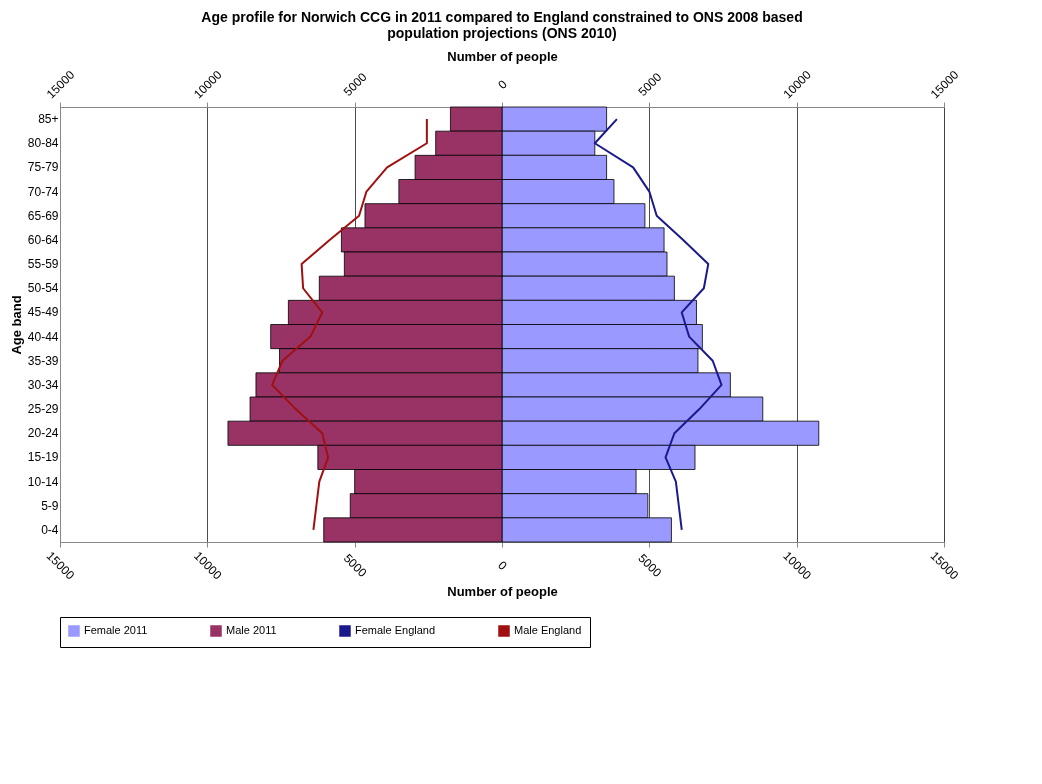 The width and height of the screenshot is (1042, 784). I want to click on y-tick-label: 40-44, so click(43, 336).